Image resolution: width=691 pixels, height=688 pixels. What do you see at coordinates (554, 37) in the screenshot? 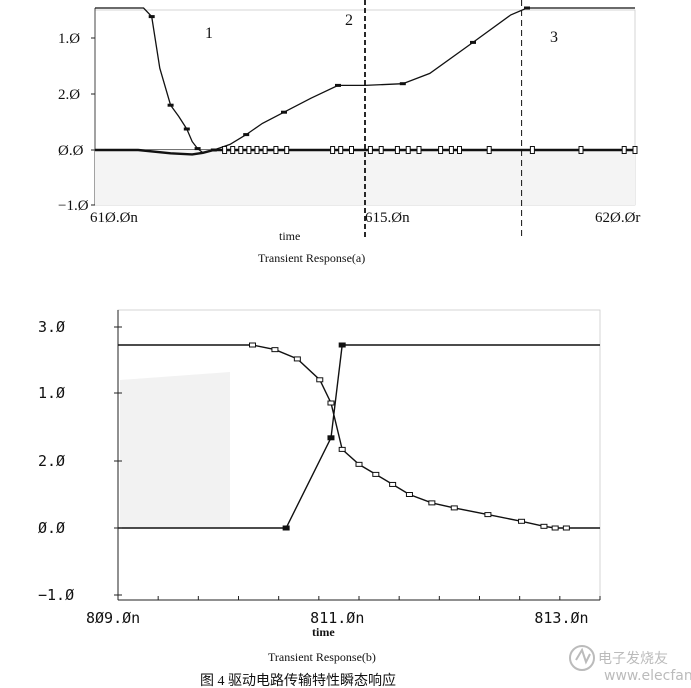
I see `region-label-3: 3` at bounding box center [554, 37].